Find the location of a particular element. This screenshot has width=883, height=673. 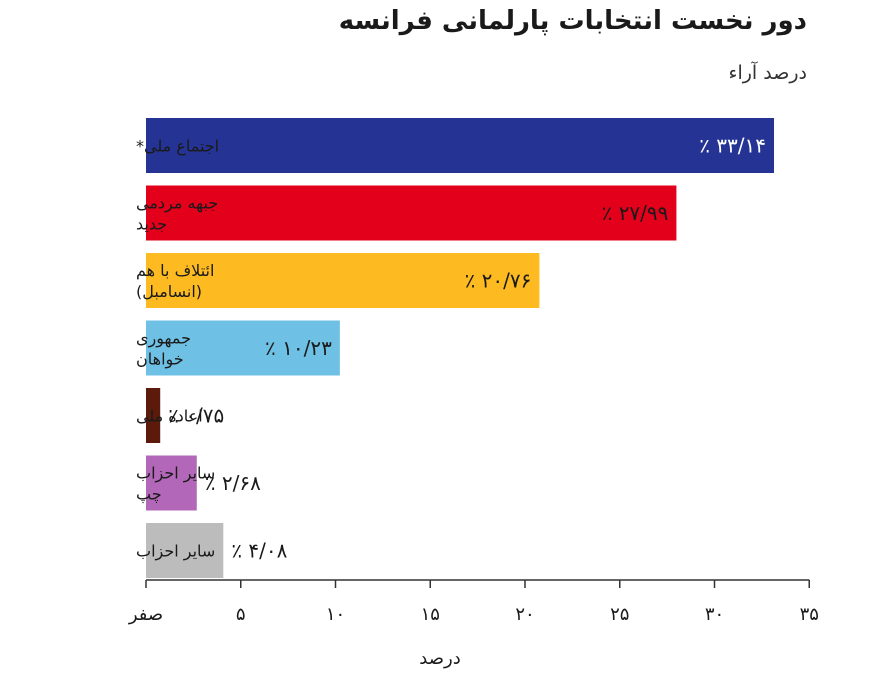

value-label: ٪ ۰/۷۵ is located at coordinates (196, 416).